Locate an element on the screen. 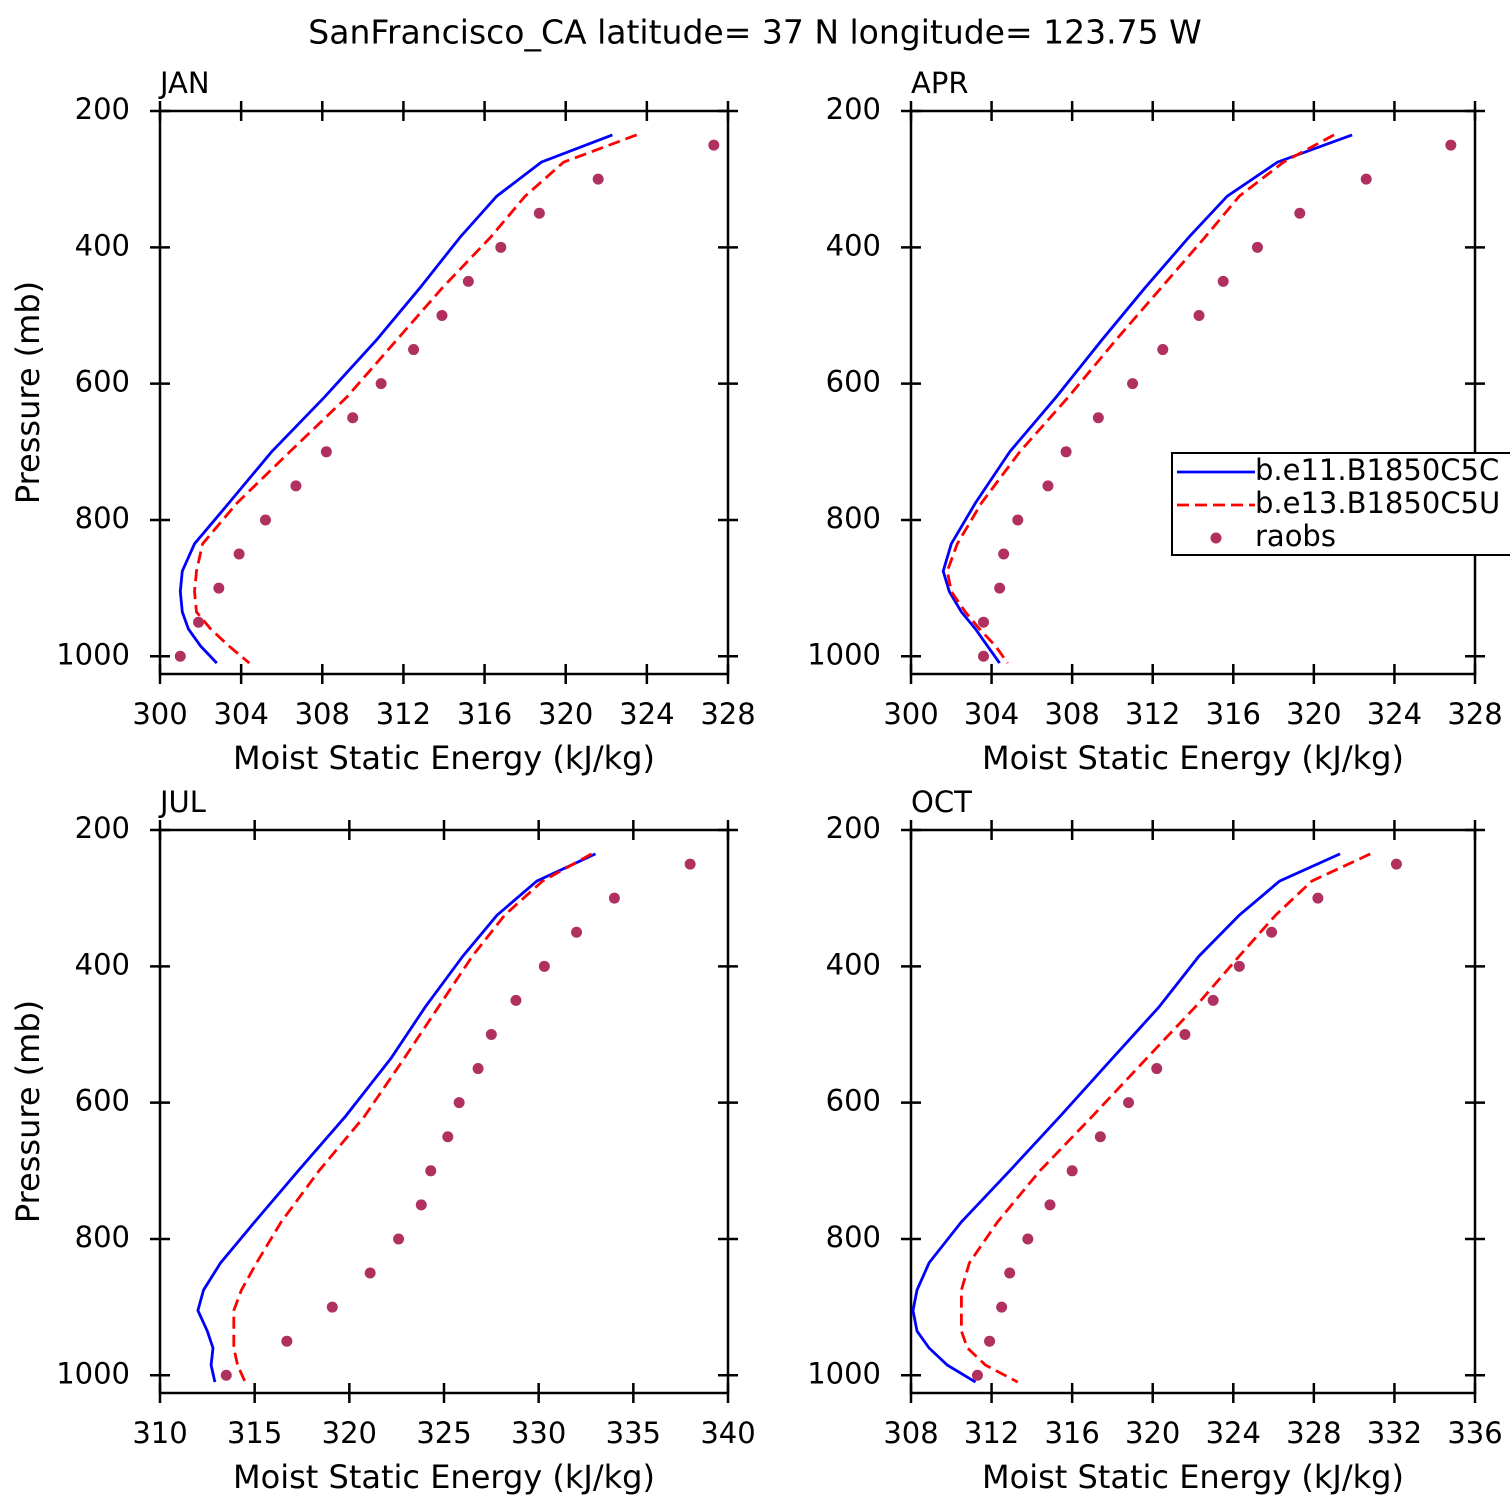 The height and width of the screenshot is (1510, 1510). x-tick-label: 340 is located at coordinates (727, 1433).